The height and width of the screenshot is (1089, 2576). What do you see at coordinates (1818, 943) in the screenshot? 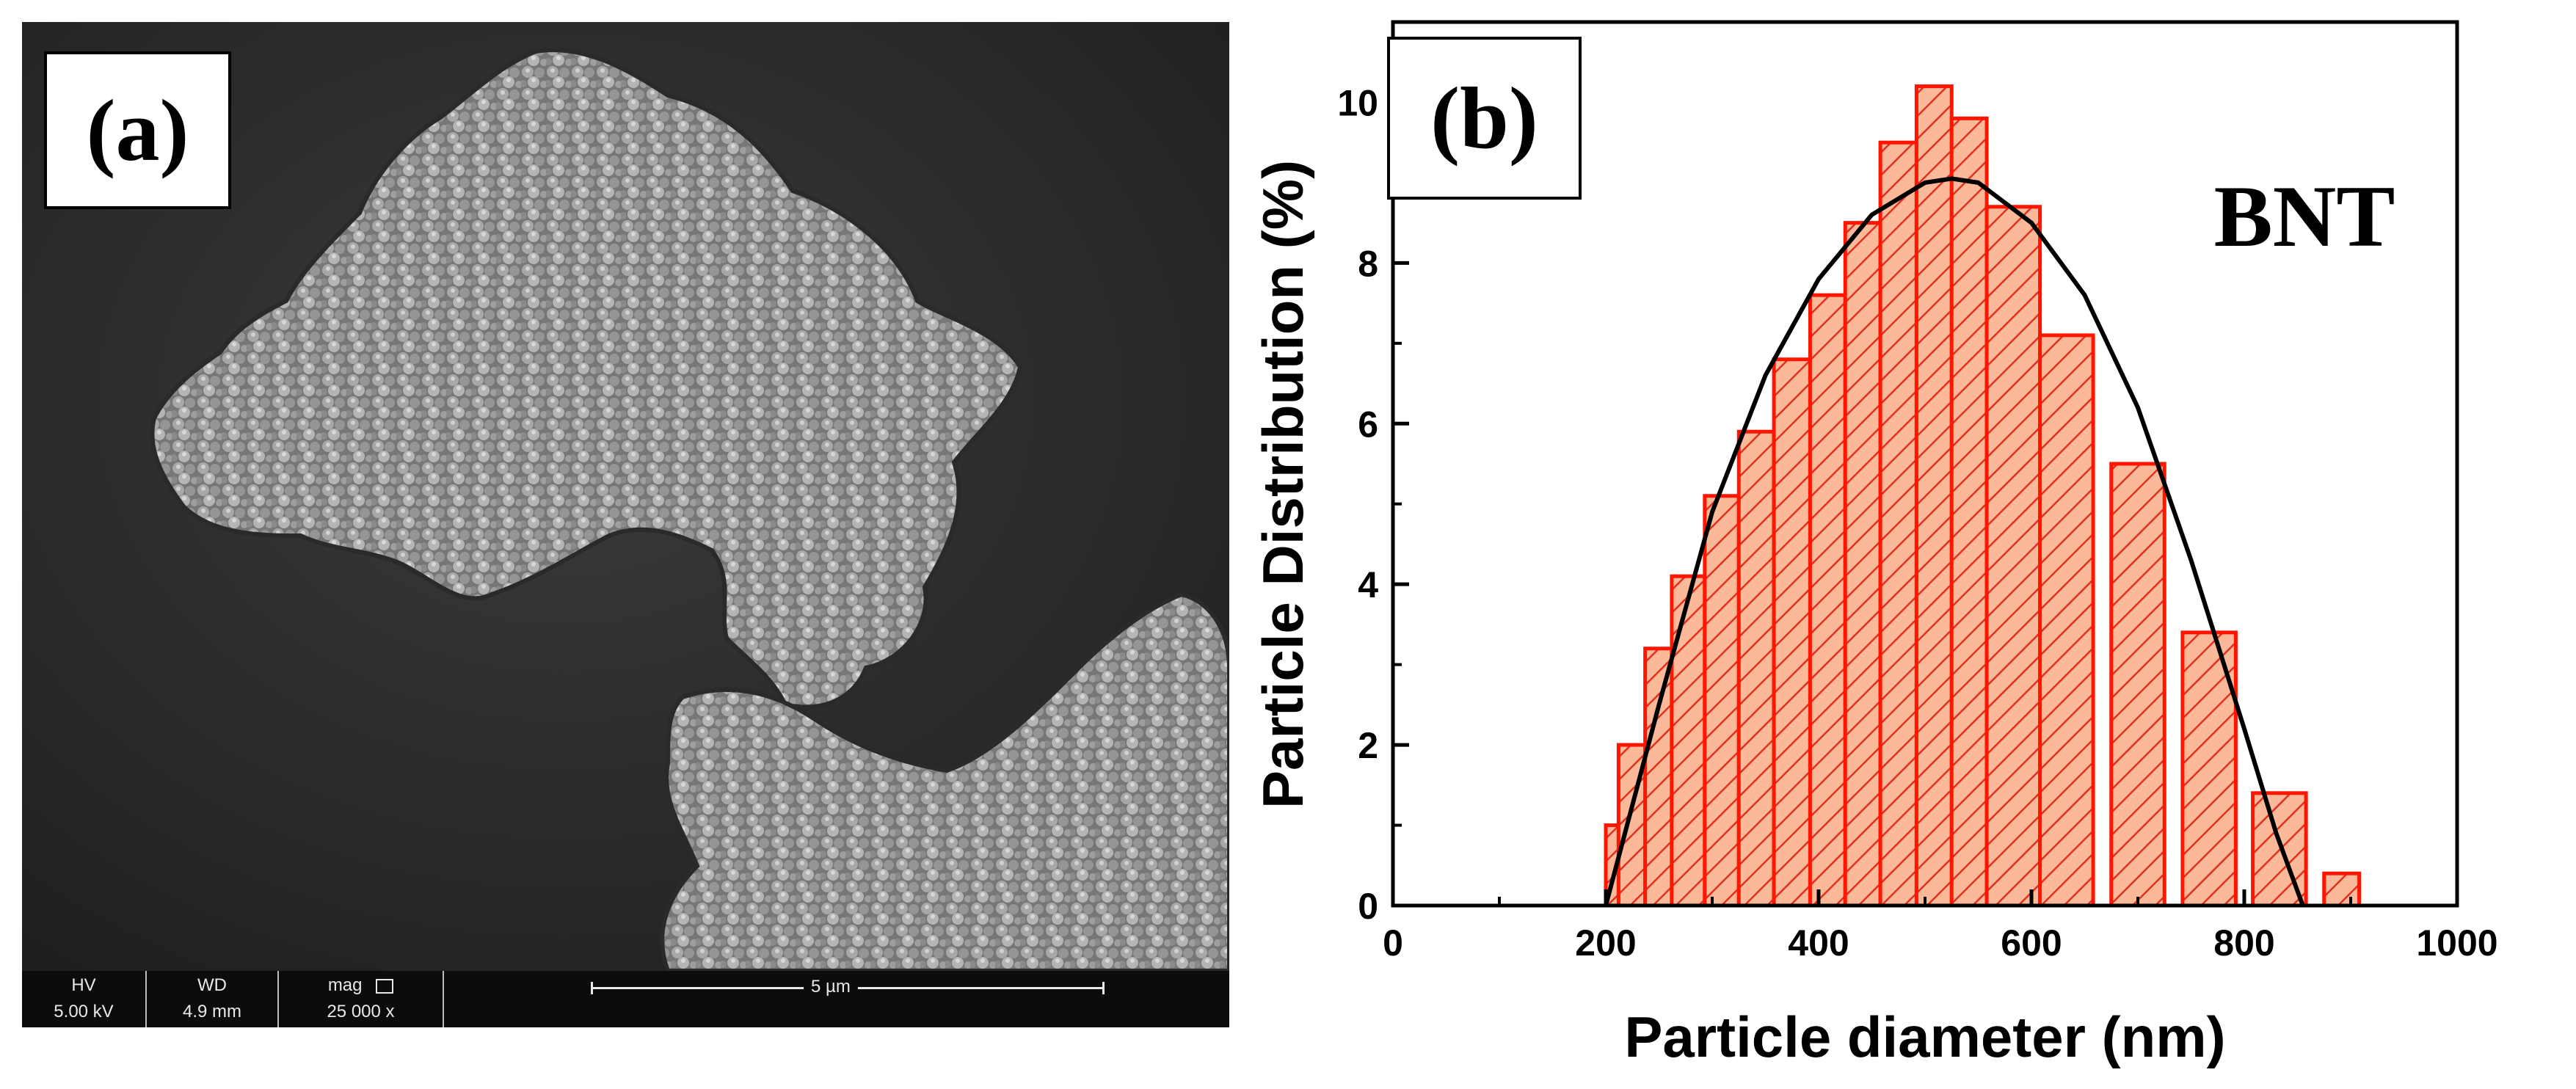
I see `x-tick-label: 400` at bounding box center [1818, 943].